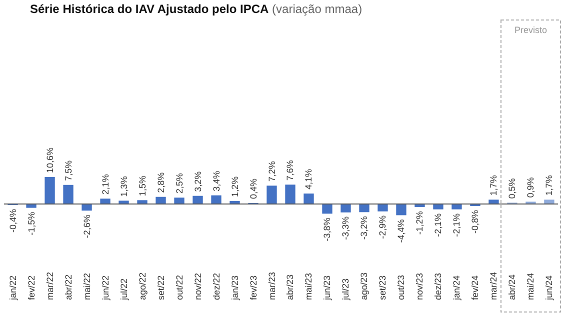 Image resolution: width=567 pixels, height=322 pixels. Describe the element at coordinates (457, 288) in the screenshot. I see `x-tick-label: jan/24` at that location.